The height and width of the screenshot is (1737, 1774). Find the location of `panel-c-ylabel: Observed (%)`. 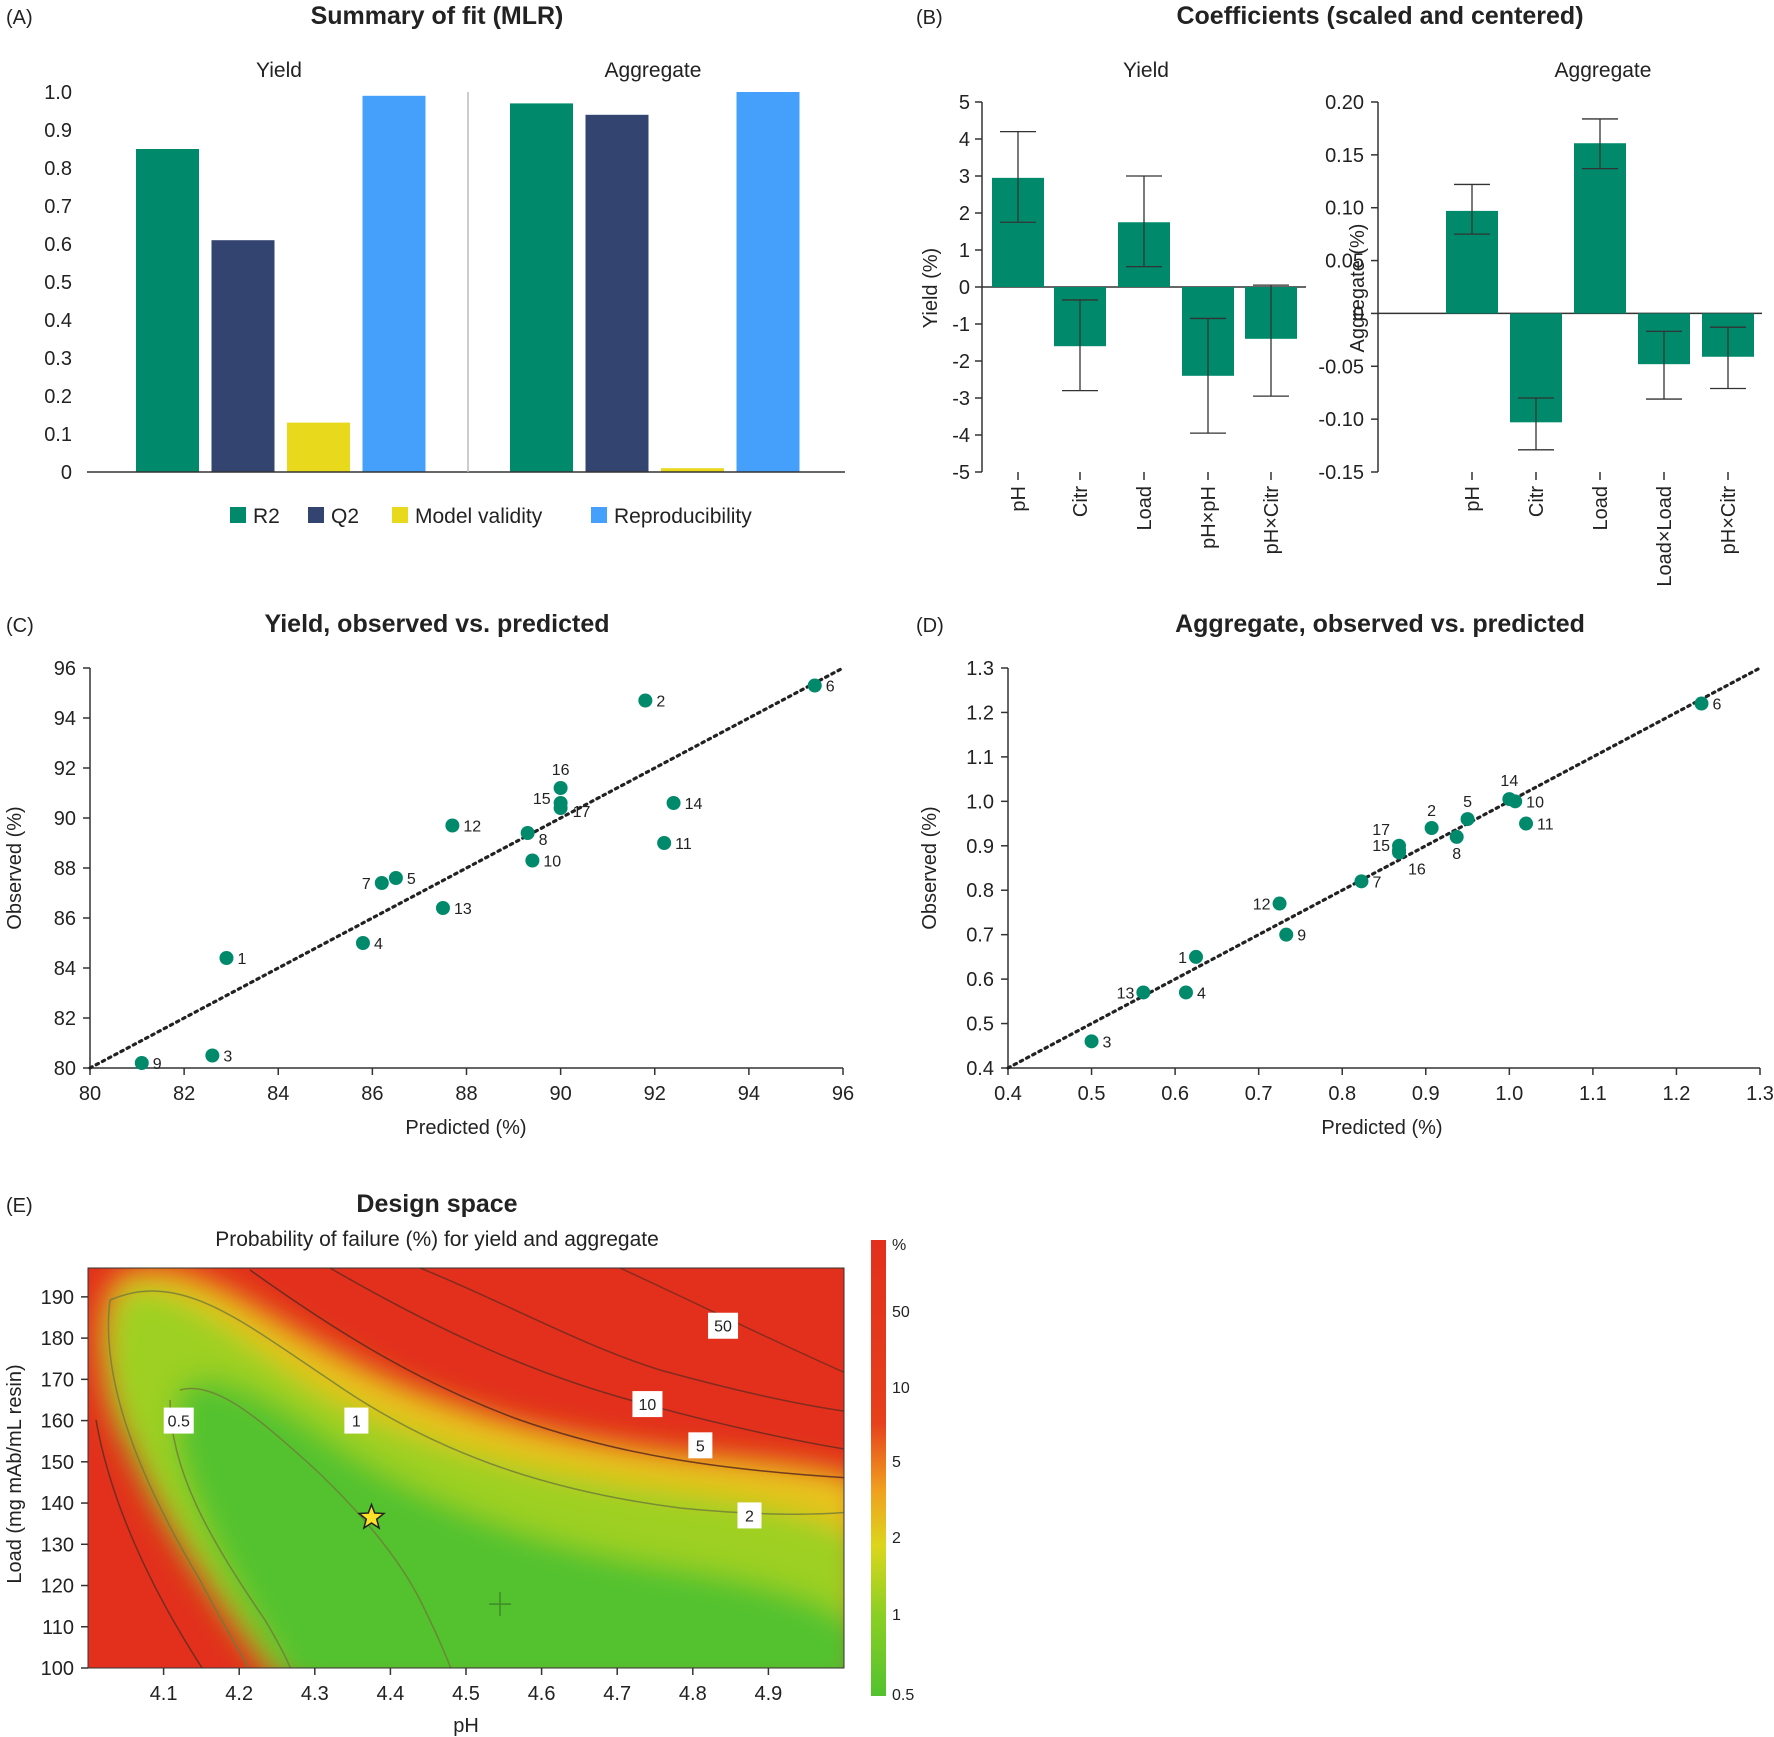

panel-c-ylabel: Observed (%) is located at coordinates (15, 867).